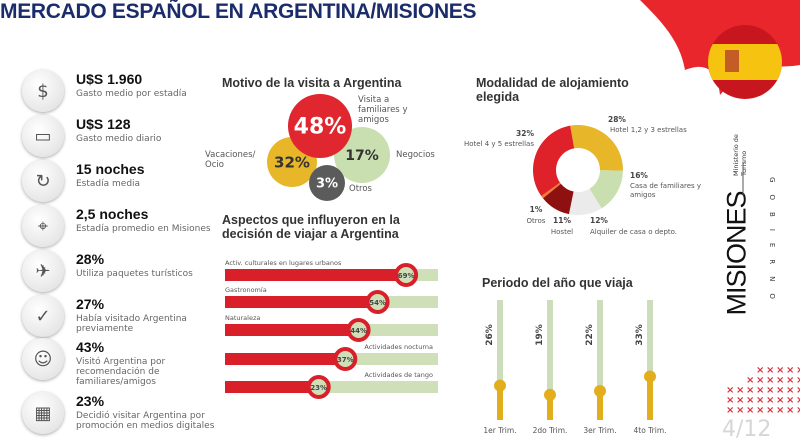 The height and width of the screenshot is (445, 800). I want to click on logo-name: MISIONES, so click(736, 253).